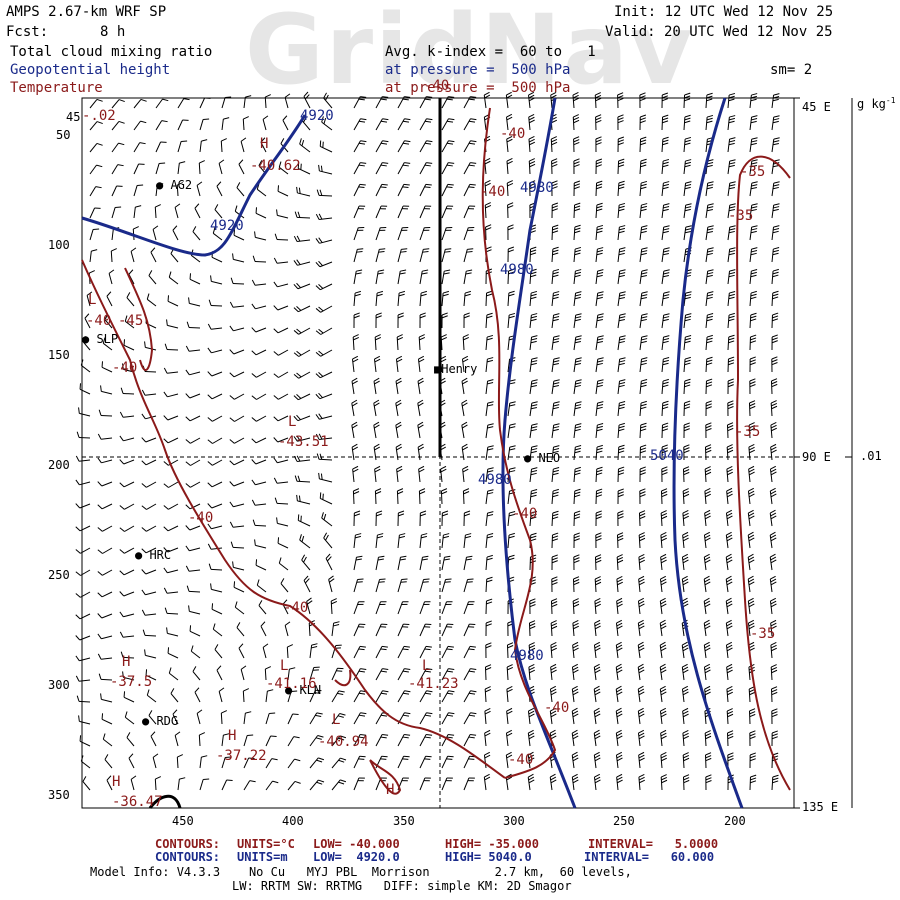  What do you see at coordinates (748, 432) in the screenshot?
I see `label-red-11: -35` at bounding box center [748, 432].